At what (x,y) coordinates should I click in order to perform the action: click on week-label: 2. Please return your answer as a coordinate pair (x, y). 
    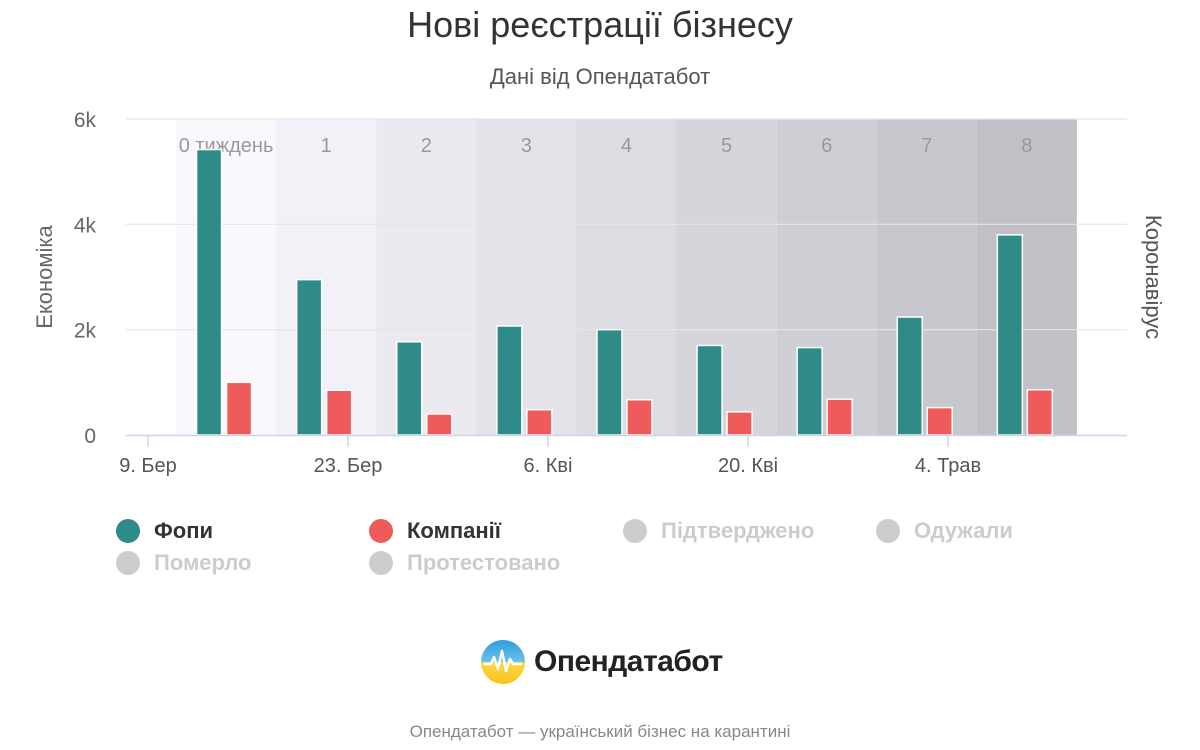
    Looking at the image, I should click on (426, 146).